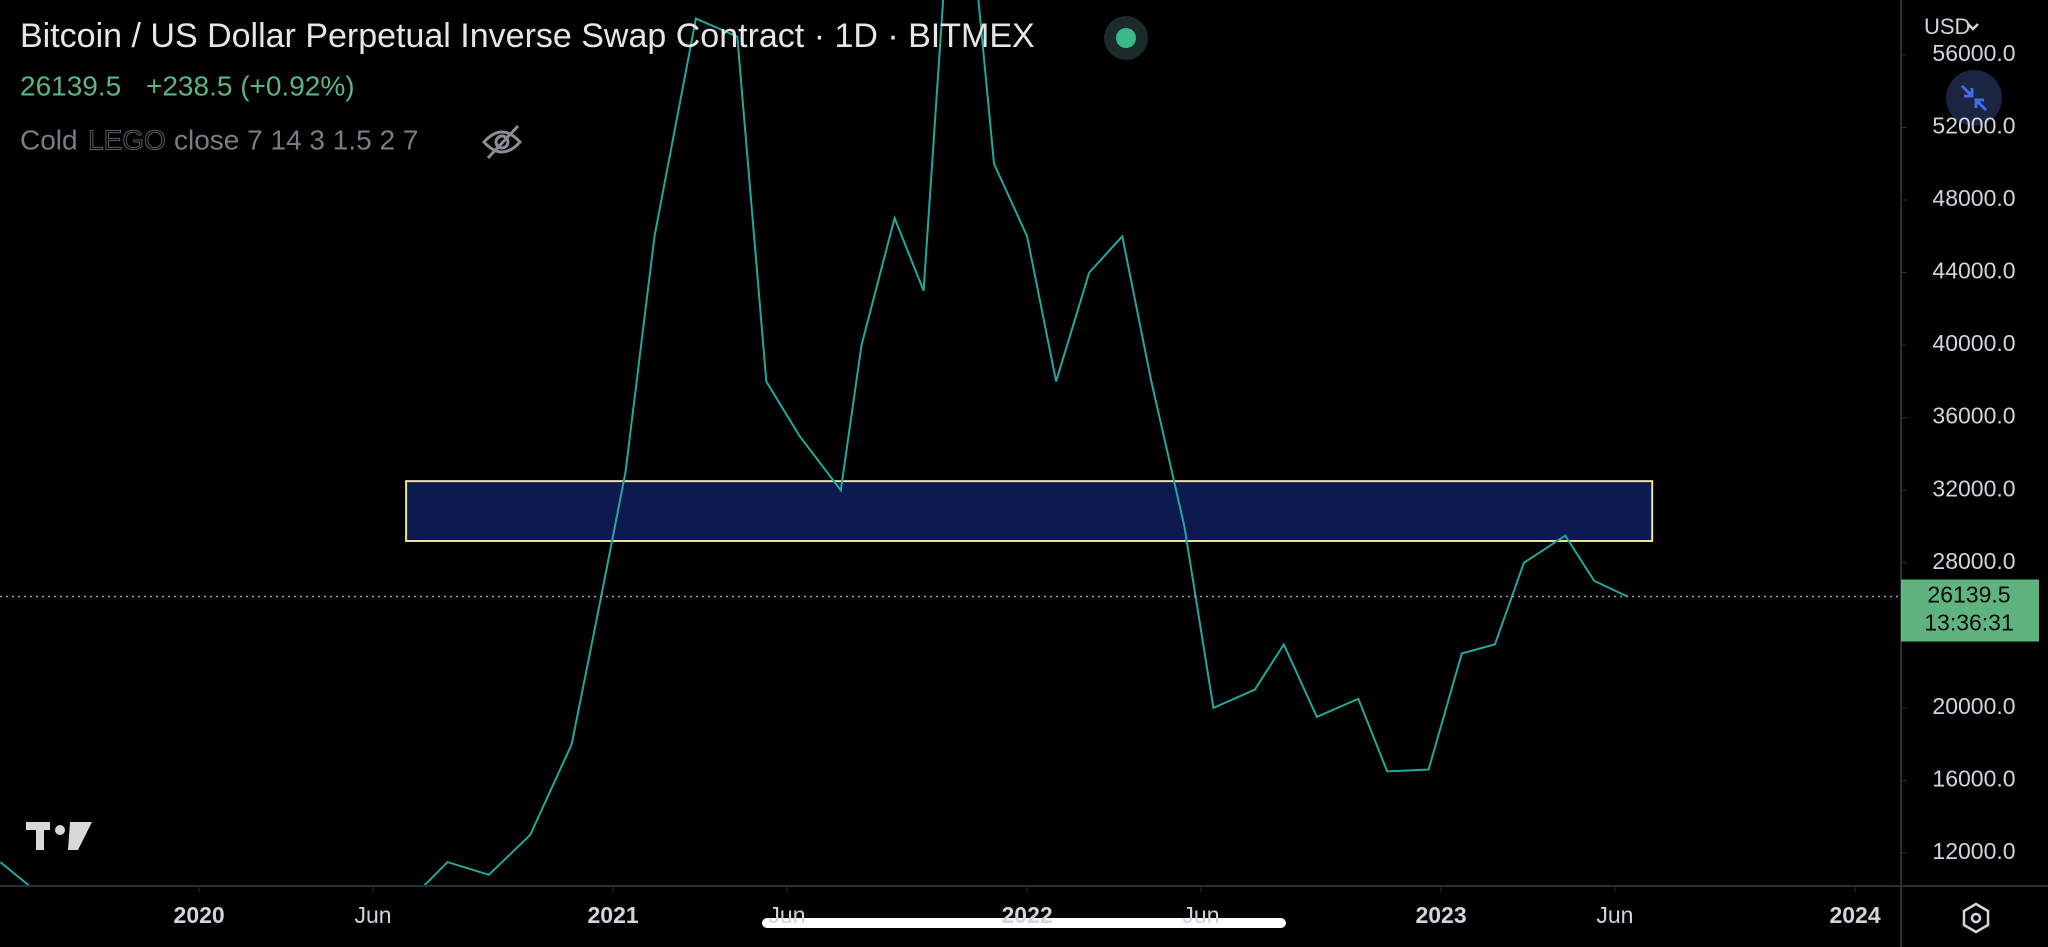 Image resolution: width=2048 pixels, height=947 pixels. Describe the element at coordinates (1973, 198) in the screenshot. I see `y-tick-label: 48000.0` at that location.